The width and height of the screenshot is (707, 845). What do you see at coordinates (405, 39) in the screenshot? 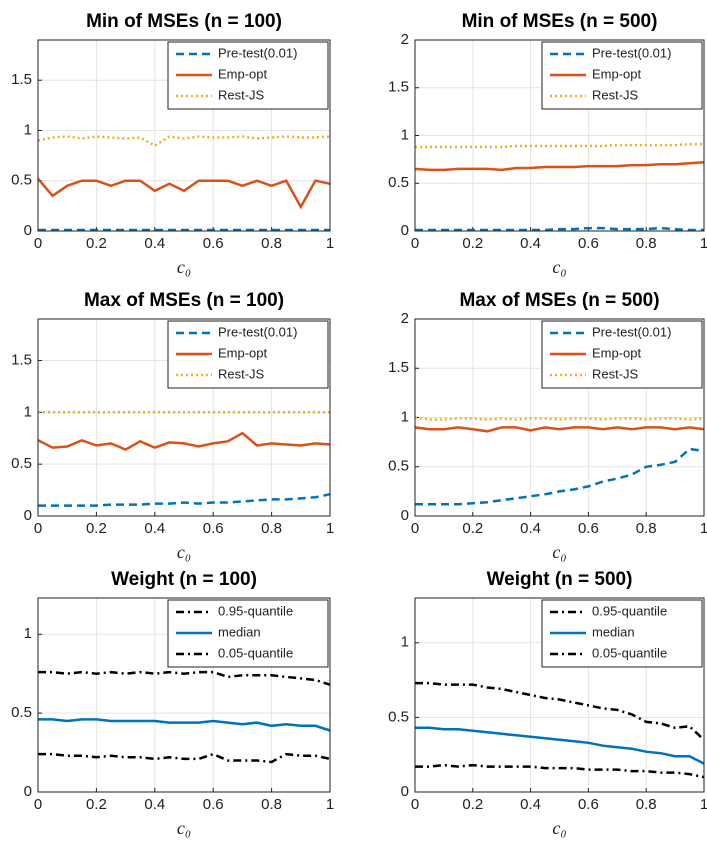
I see `y-tick-label: 2` at bounding box center [405, 39].